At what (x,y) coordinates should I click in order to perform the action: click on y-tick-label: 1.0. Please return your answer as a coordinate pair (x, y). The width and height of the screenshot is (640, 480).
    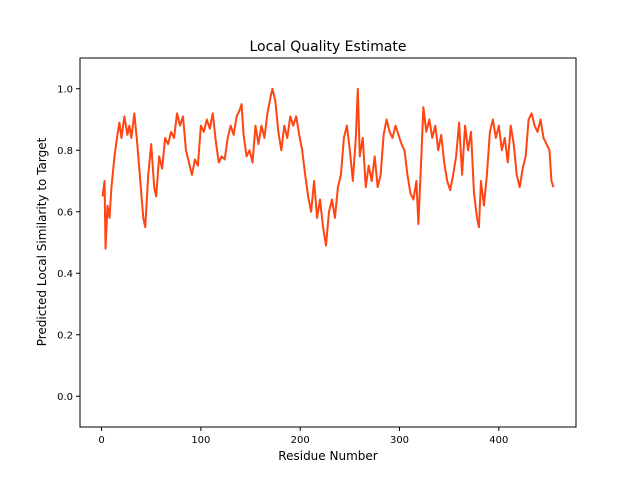
    Looking at the image, I should click on (65, 89).